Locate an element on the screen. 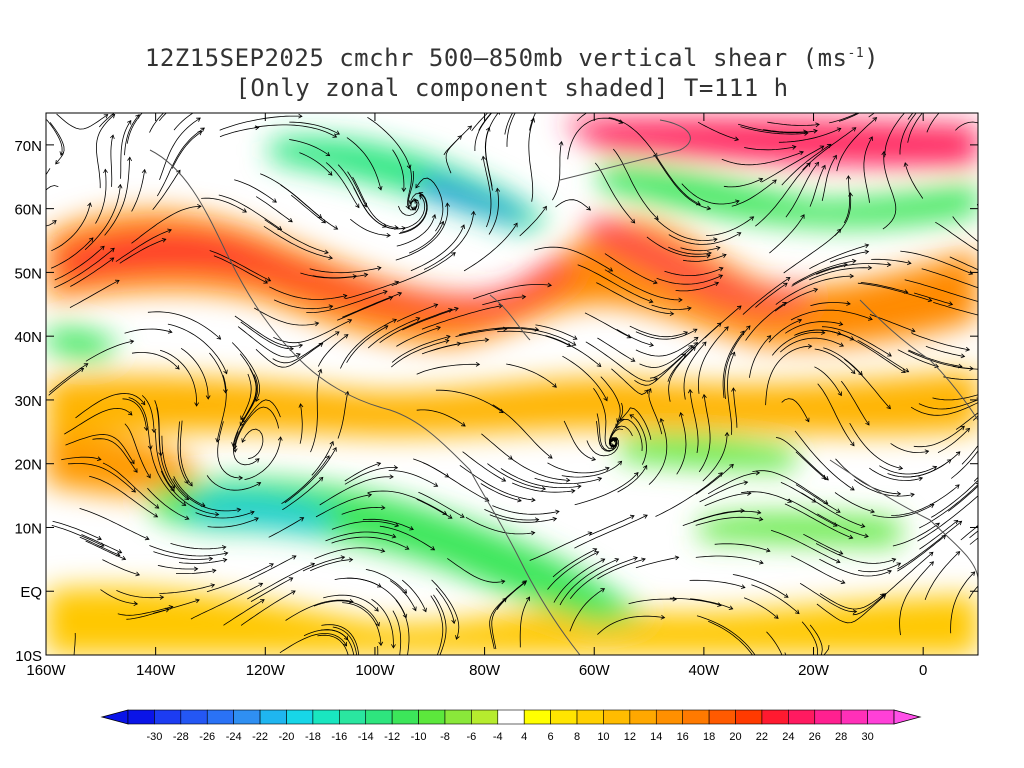 This screenshot has height=768, width=1024. colorbar-label: -28 is located at coordinates (181, 737).